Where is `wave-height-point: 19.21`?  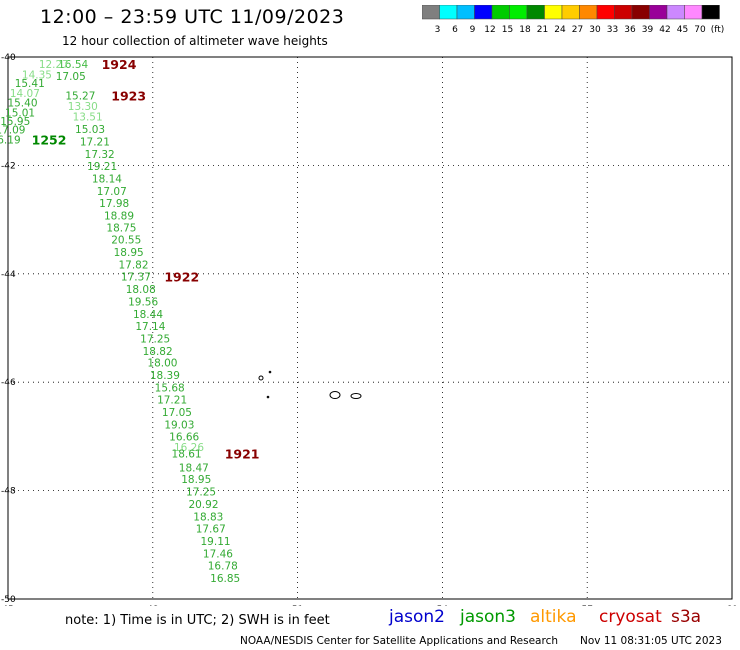
wave-height-point: 19.21 is located at coordinates (102, 167).